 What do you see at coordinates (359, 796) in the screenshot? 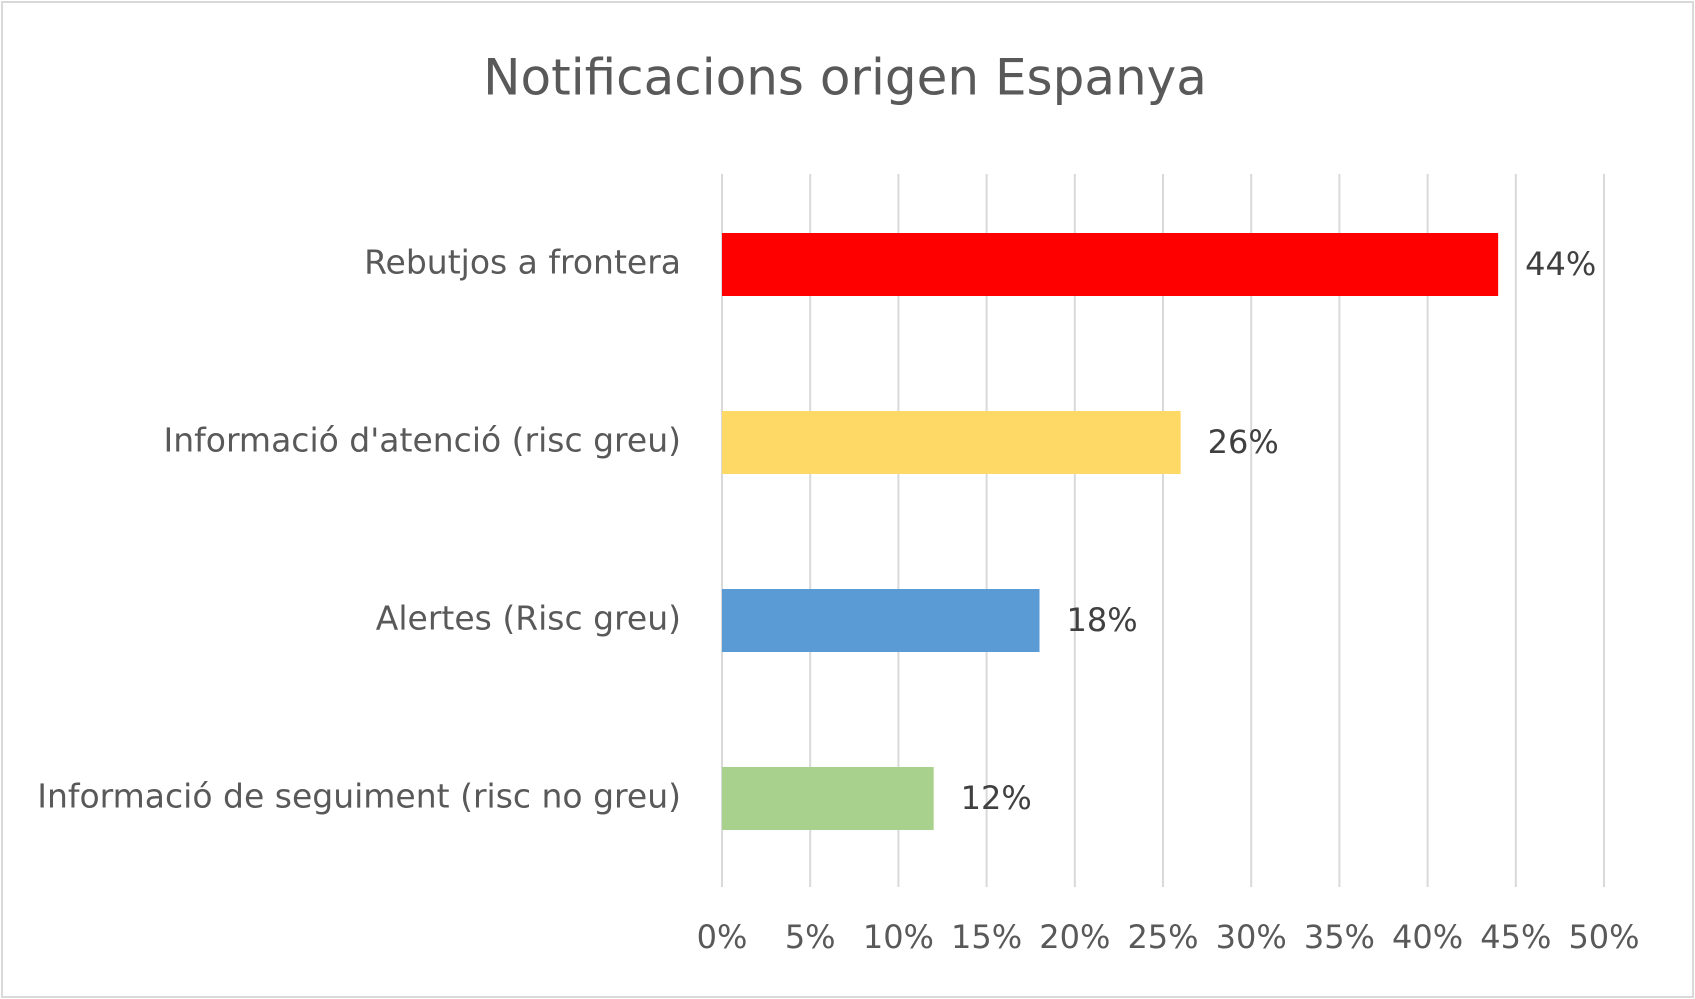
I see `y-tick-label: Informació de seguiment (risc no greu)` at bounding box center [359, 796].